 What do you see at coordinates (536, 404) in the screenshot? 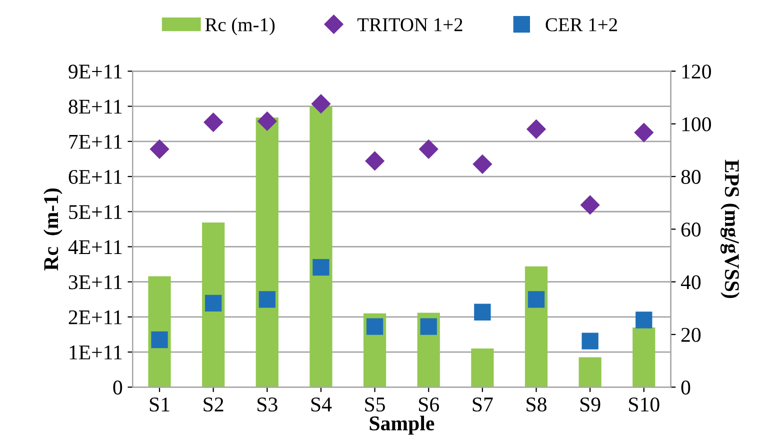
I see `x-tick-label: S8` at bounding box center [536, 404].